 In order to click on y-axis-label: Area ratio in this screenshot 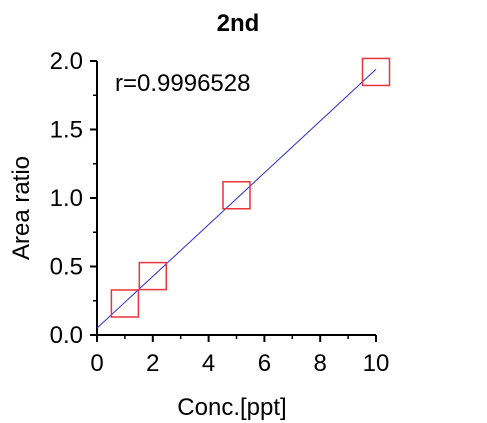, I will do `click(21, 208)`.